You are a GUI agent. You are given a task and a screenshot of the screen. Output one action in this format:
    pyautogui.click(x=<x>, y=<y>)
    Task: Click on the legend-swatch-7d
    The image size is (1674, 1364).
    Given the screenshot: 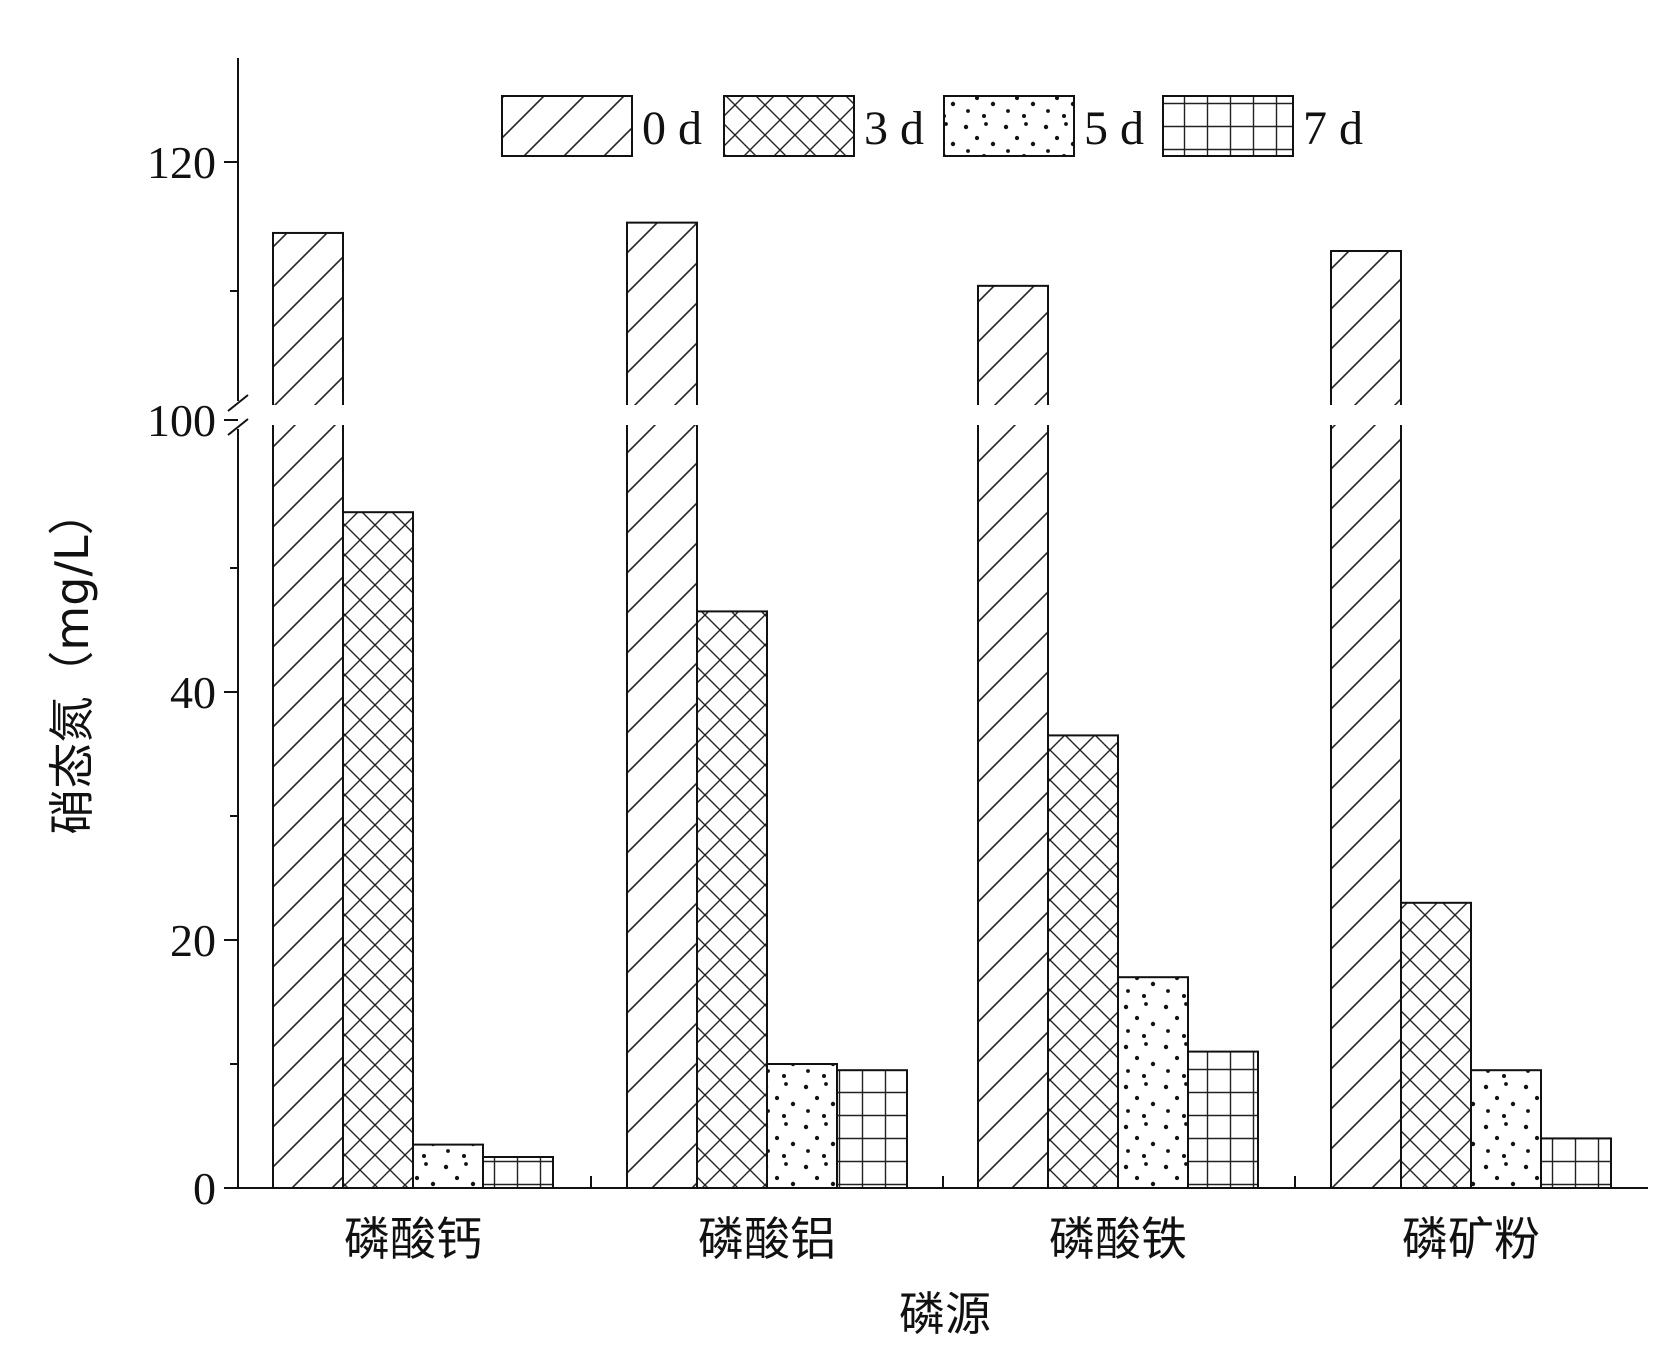 What is the action you would take?
    pyautogui.click(x=1228, y=126)
    